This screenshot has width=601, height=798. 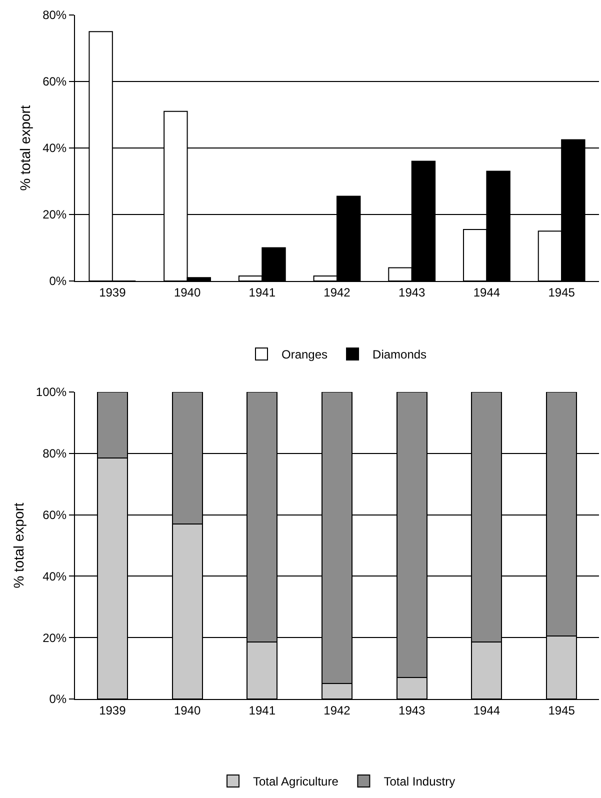 What do you see at coordinates (420, 781) in the screenshot?
I see `legend-label: Total Industry` at bounding box center [420, 781].